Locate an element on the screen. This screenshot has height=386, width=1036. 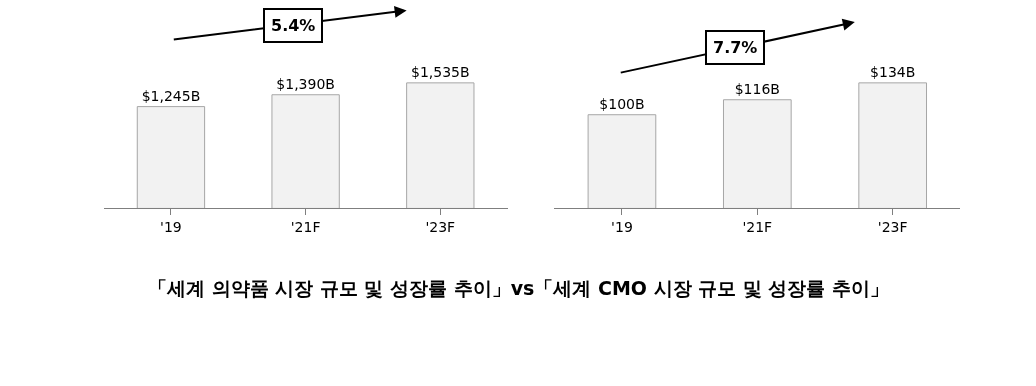
data-label: $116B is located at coordinates (757, 88).